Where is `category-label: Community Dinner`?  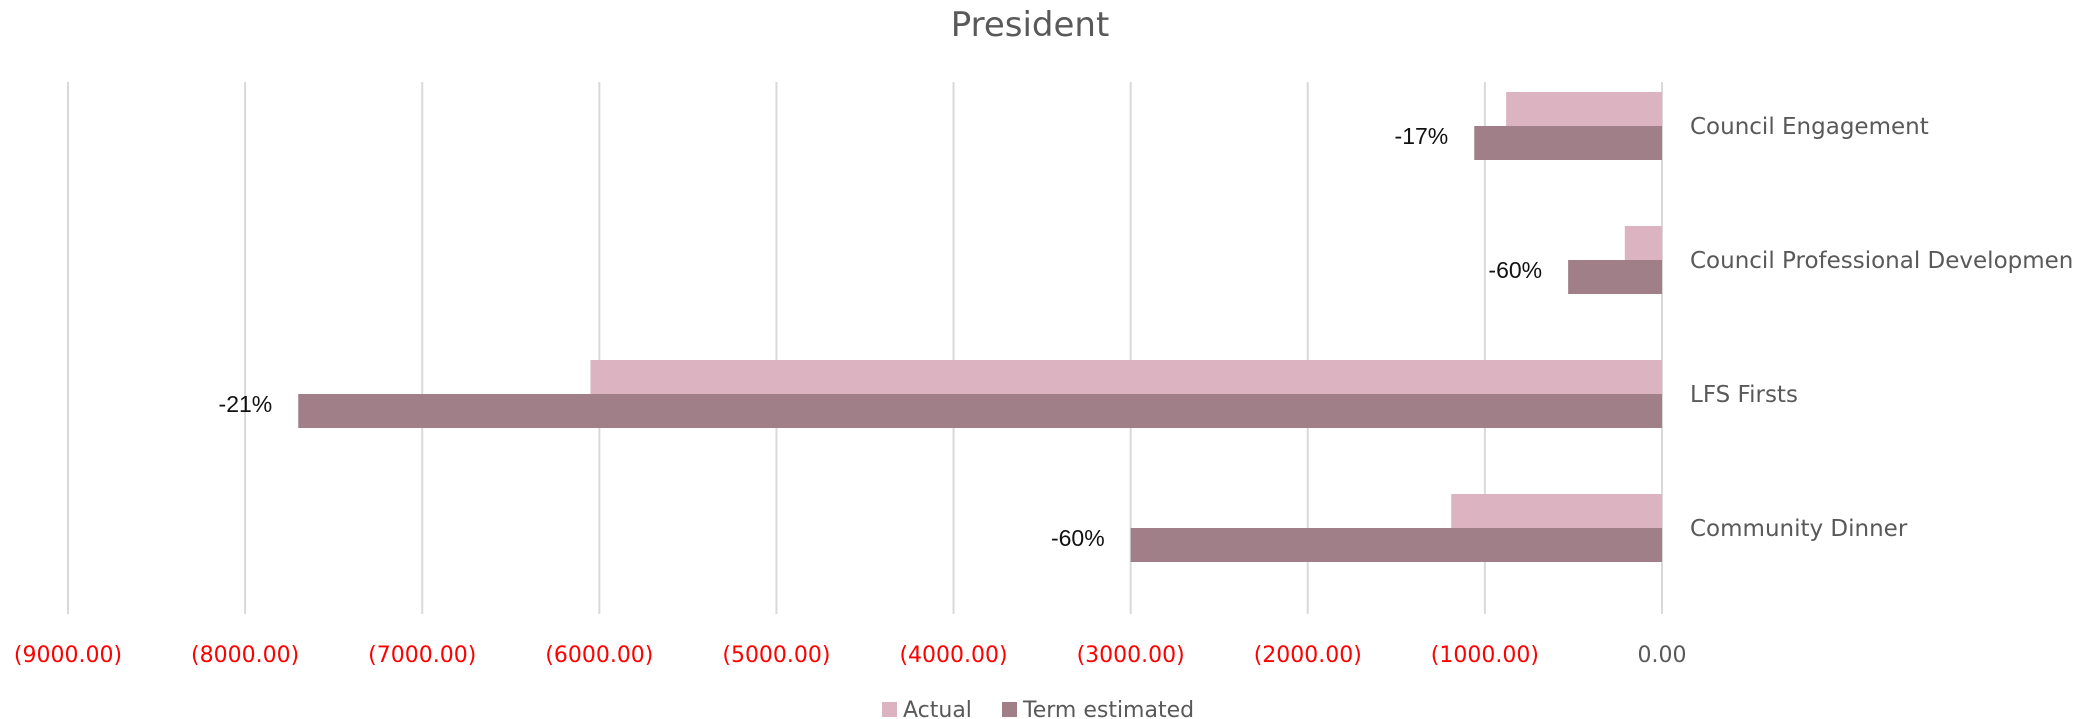
category-label: Community Dinner is located at coordinates (1799, 529).